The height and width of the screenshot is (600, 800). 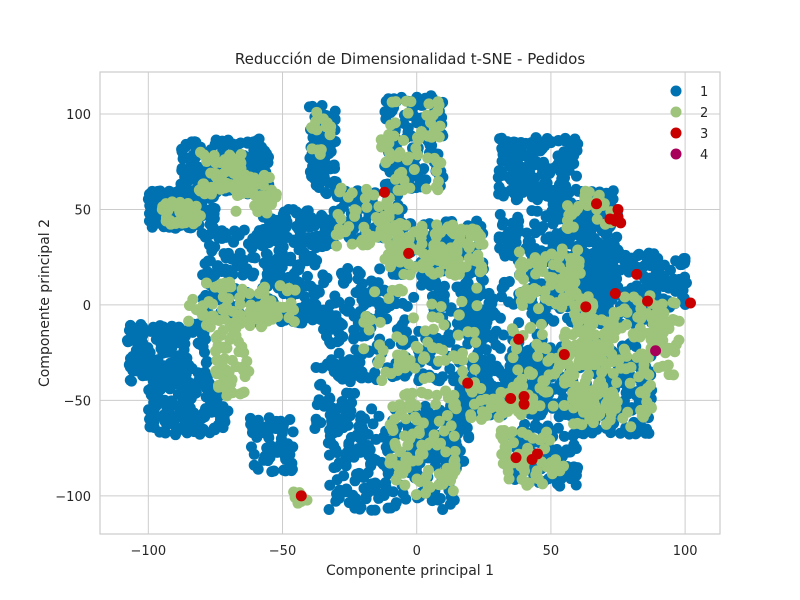 I want to click on legend-label: 1, so click(x=704, y=92).